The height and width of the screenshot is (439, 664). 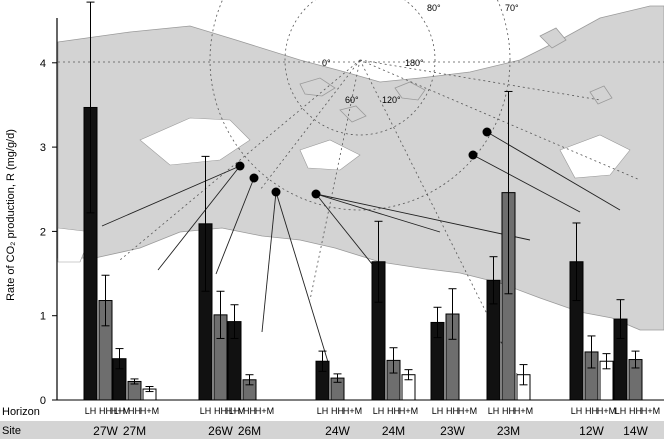 What do you see at coordinates (508, 431) in the screenshot?
I see `site-label: 23M` at bounding box center [508, 431].